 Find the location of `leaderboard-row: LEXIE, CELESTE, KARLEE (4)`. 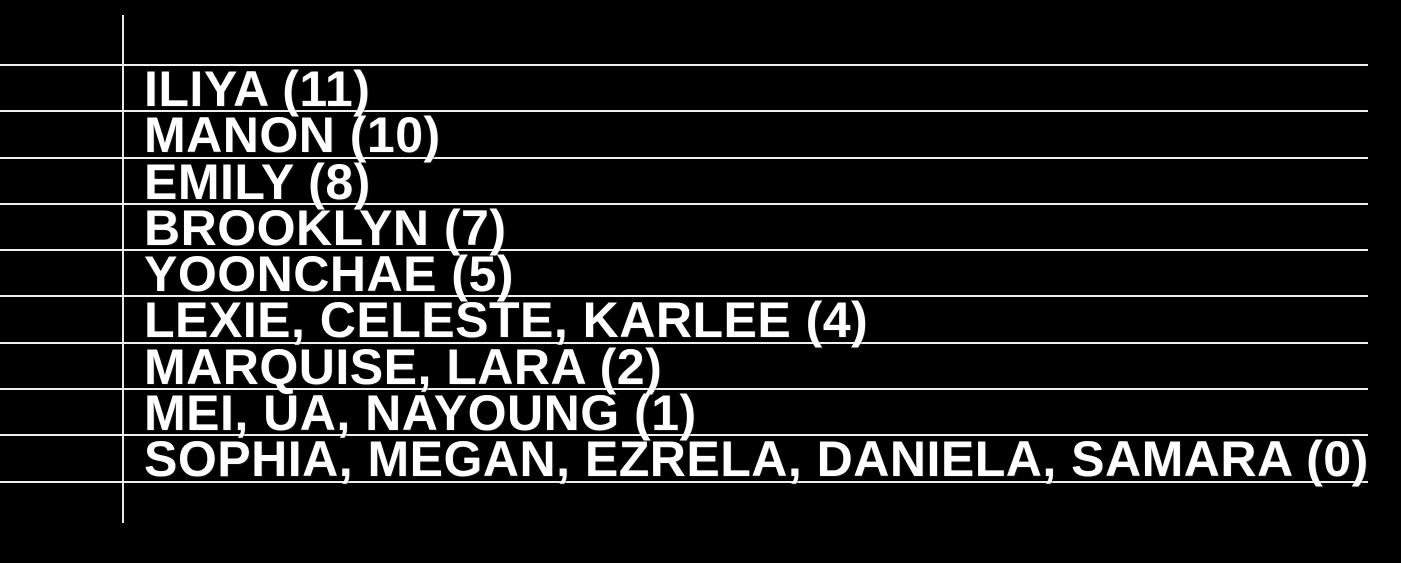

leaderboard-row: LEXIE, CELESTE, KARLEE (4) is located at coordinates (684, 320).